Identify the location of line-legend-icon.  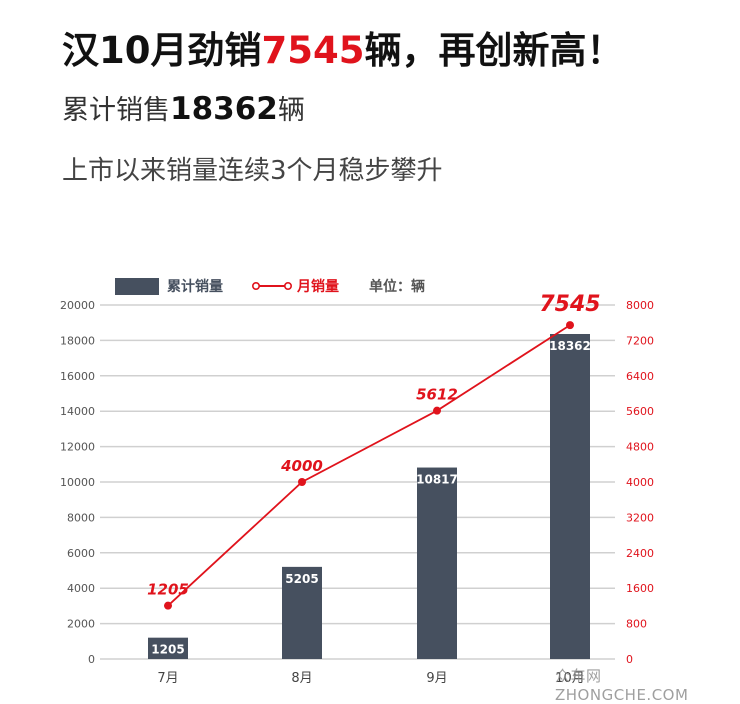
(271, 286).